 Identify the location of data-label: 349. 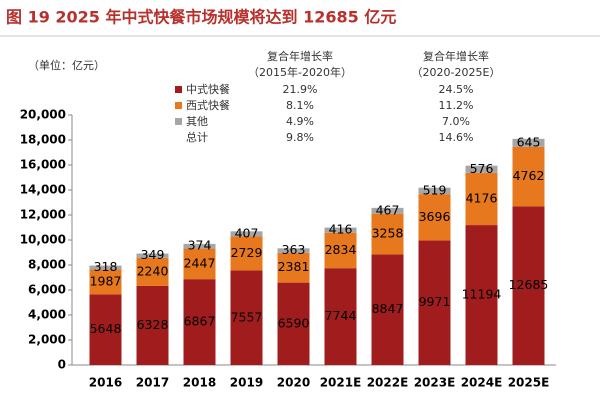
(153, 254).